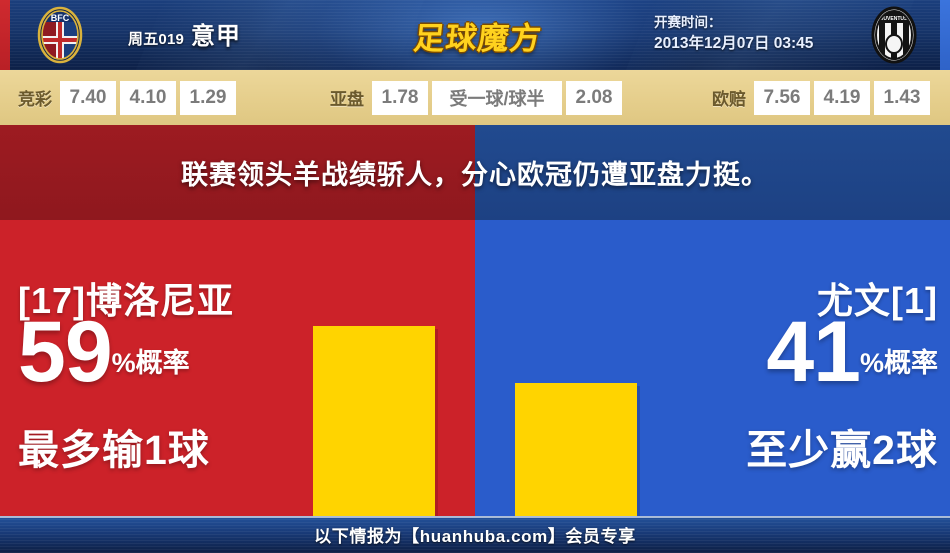  I want to click on odds-label-asian-handicap: 亚盘, so click(347, 99).